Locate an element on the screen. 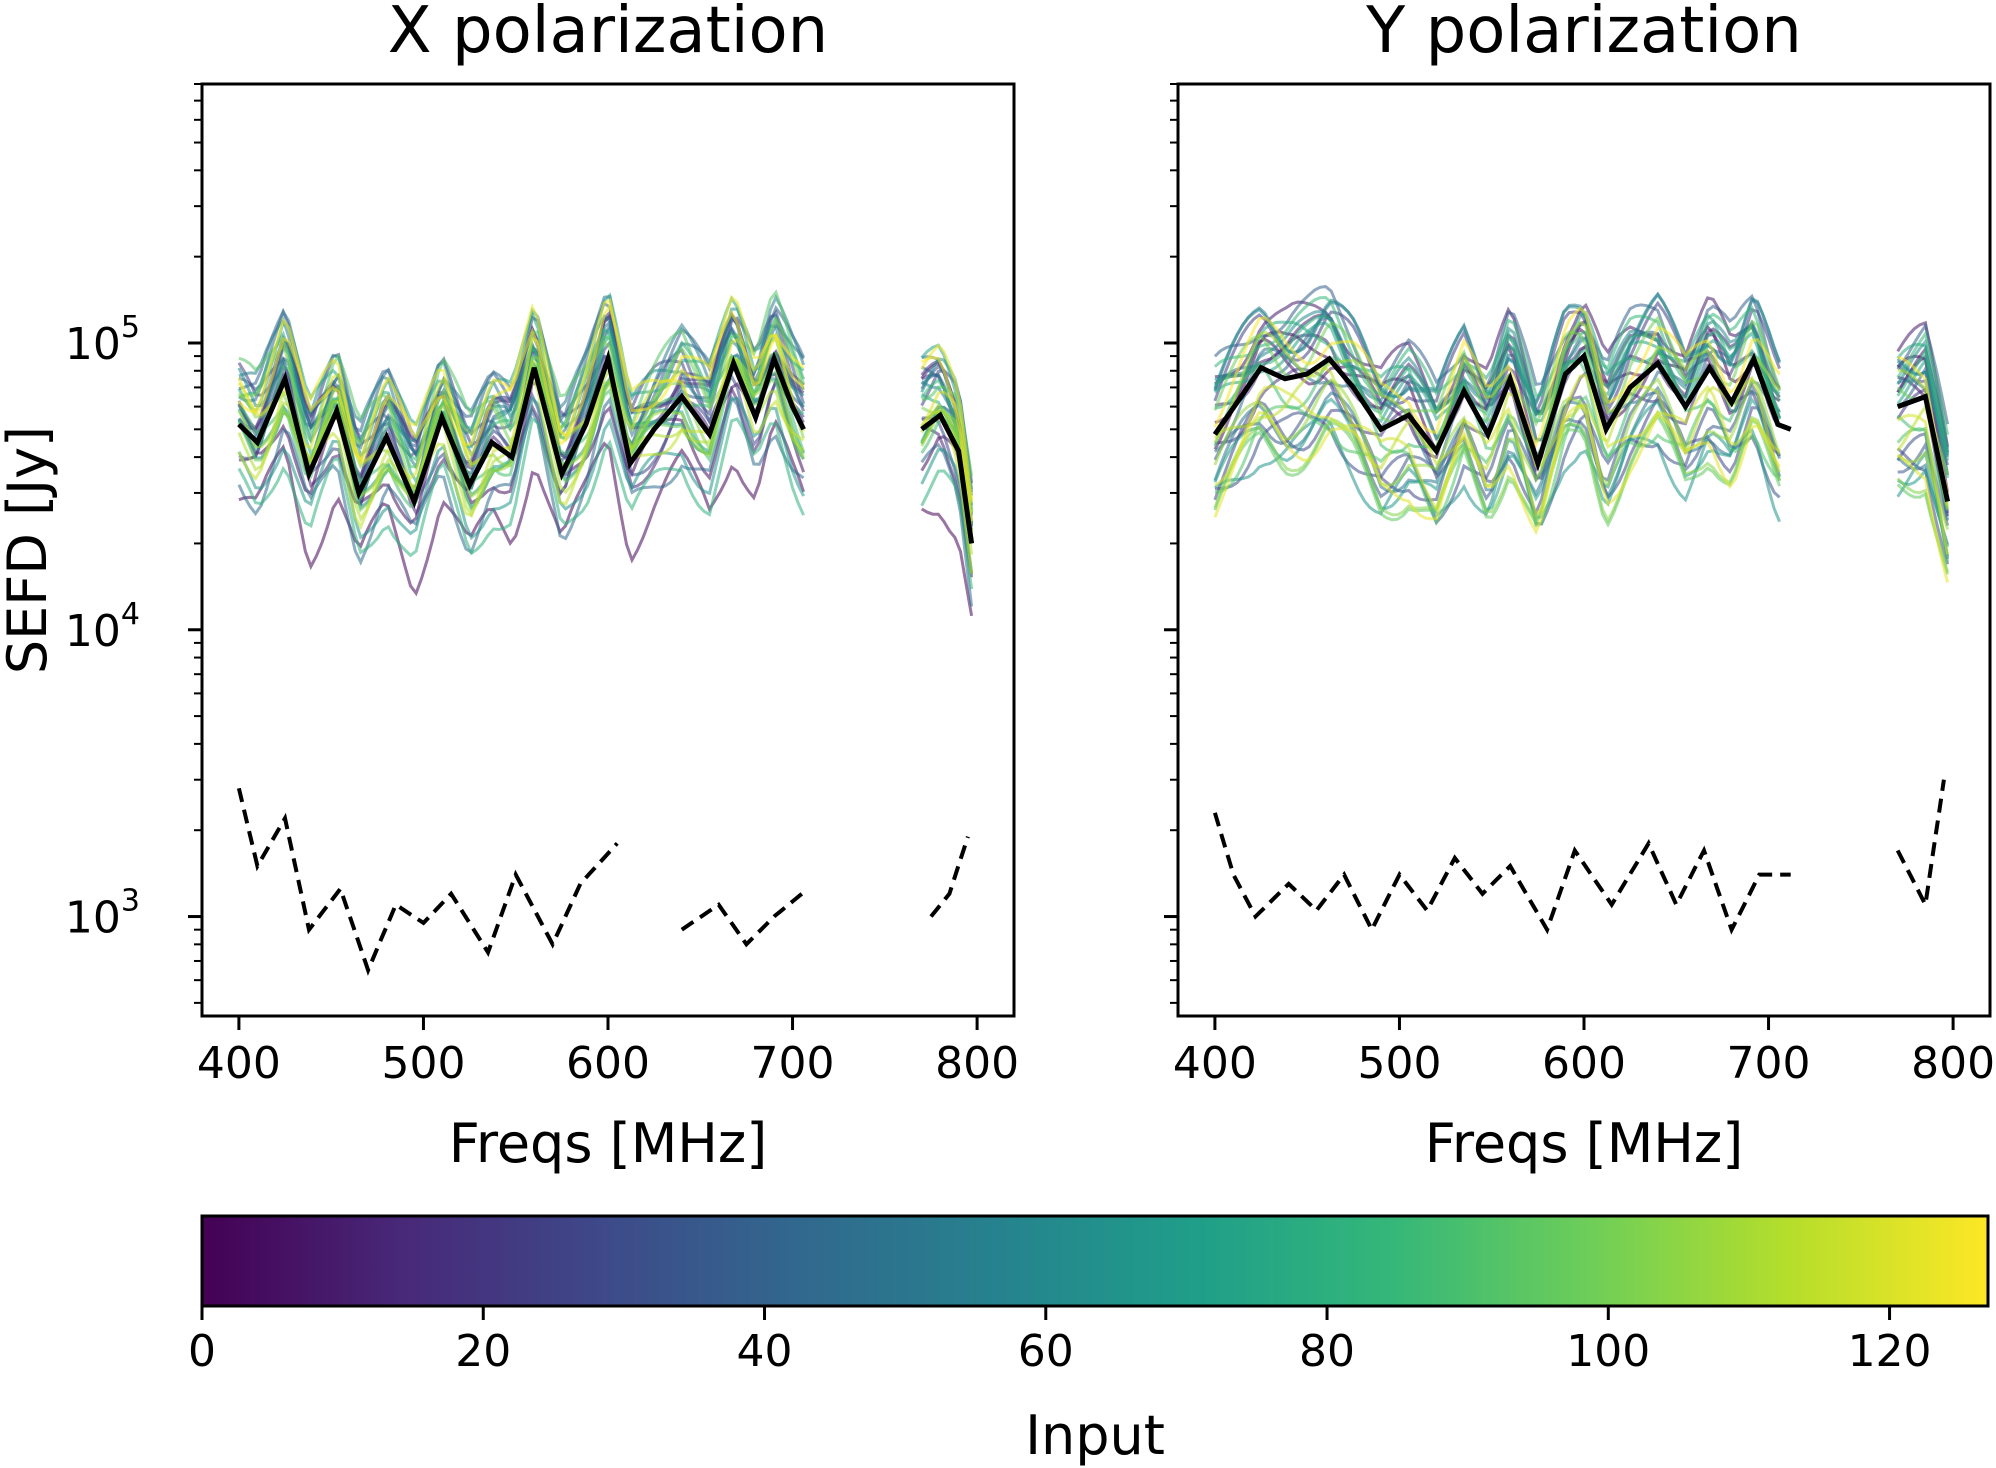 This screenshot has height=1468, width=1996. colorbar-tick-label: 80 is located at coordinates (1327, 1351).